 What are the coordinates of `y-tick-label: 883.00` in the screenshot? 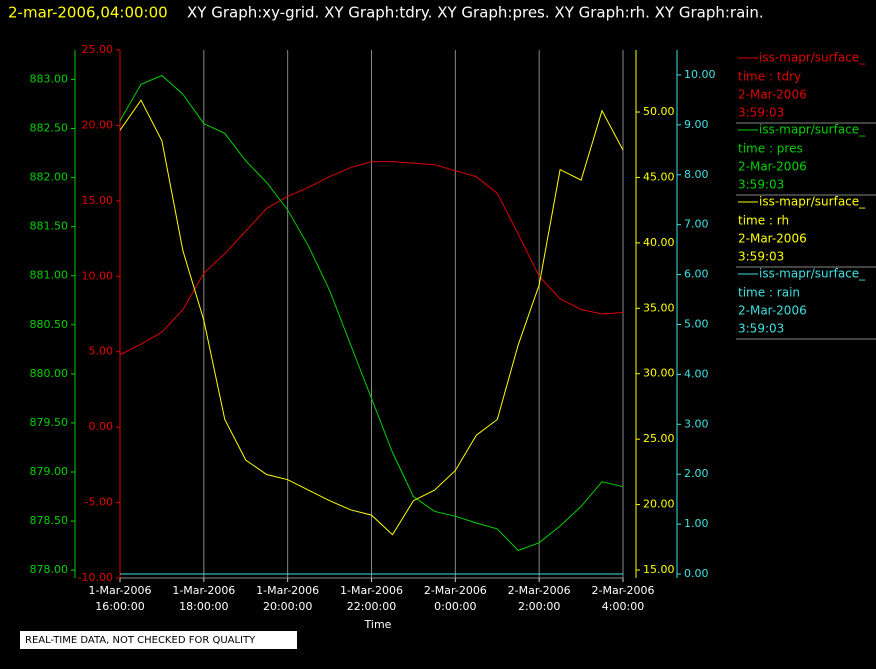 It's located at (49, 78).